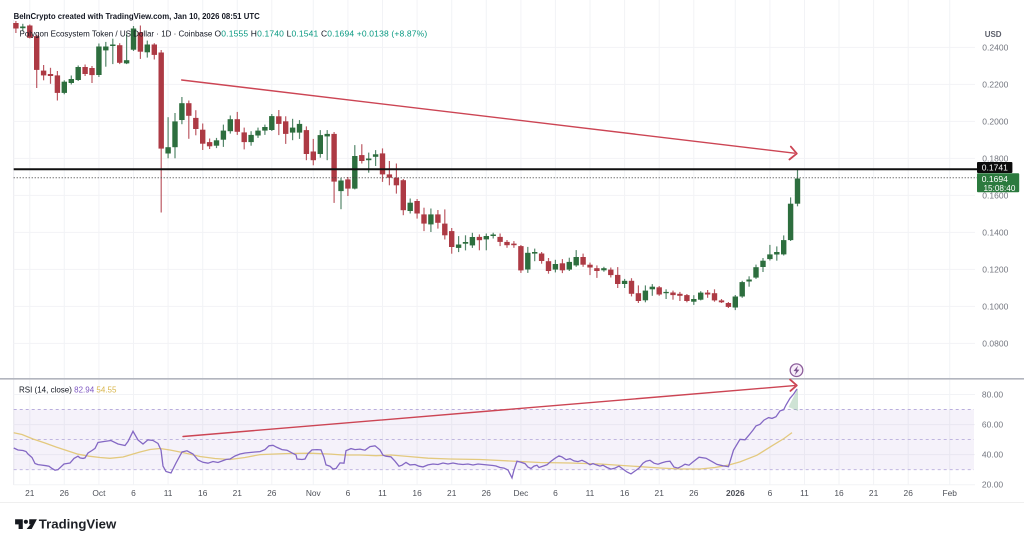  Describe the element at coordinates (99, 493) in the screenshot. I see `svg-text: Oct` at that location.